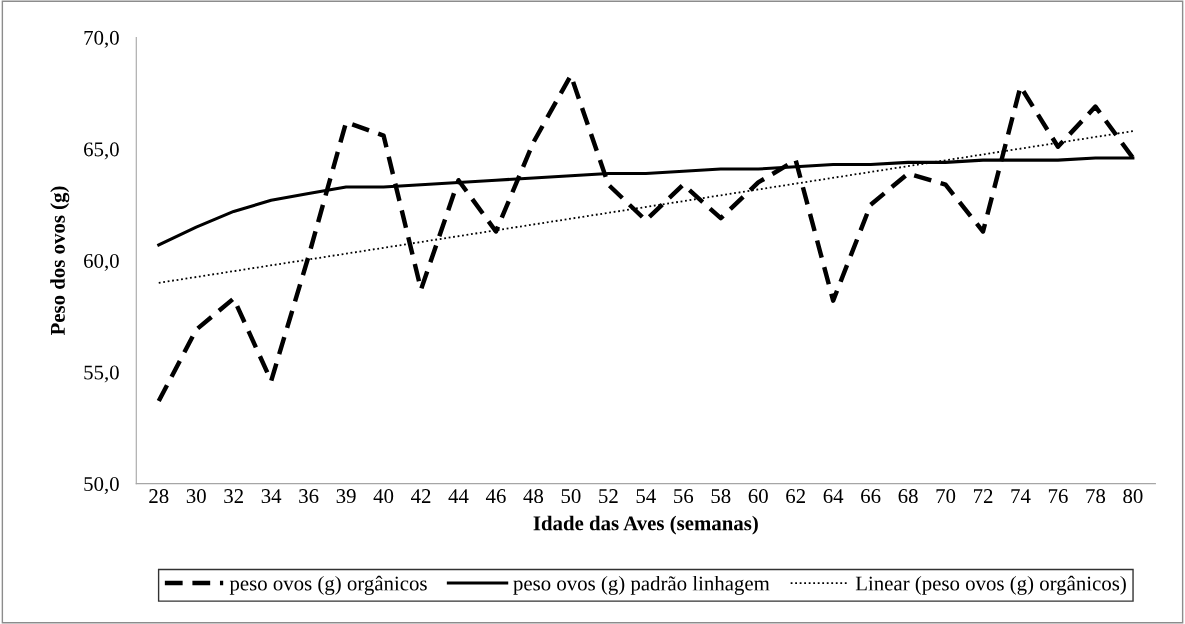 This screenshot has height=624, width=1185. What do you see at coordinates (721, 496) in the screenshot?
I see `x-tick-label: 58` at bounding box center [721, 496].